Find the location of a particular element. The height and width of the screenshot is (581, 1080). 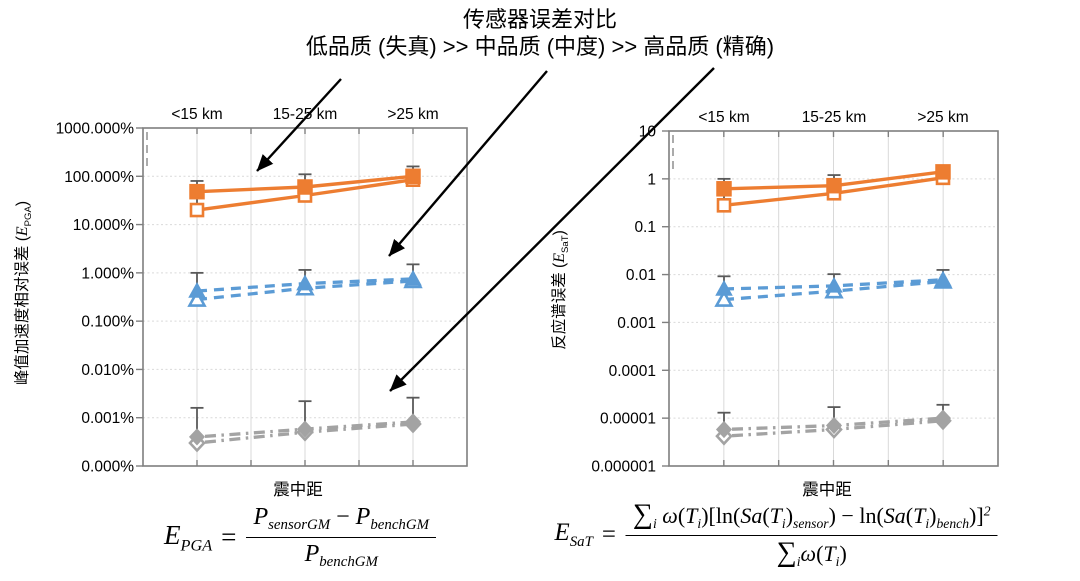

left-y-axis-variable: E is located at coordinates (22, 231).